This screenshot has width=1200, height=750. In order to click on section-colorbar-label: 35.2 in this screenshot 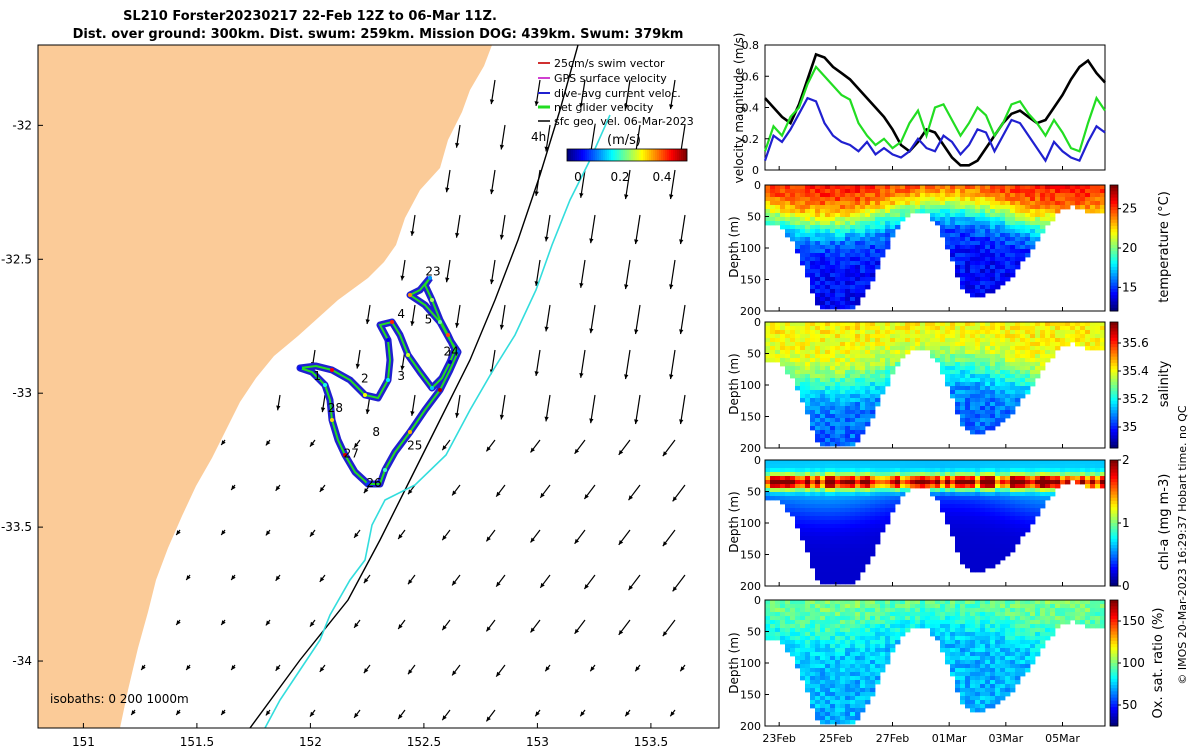, I will do `click(1135, 399)`.